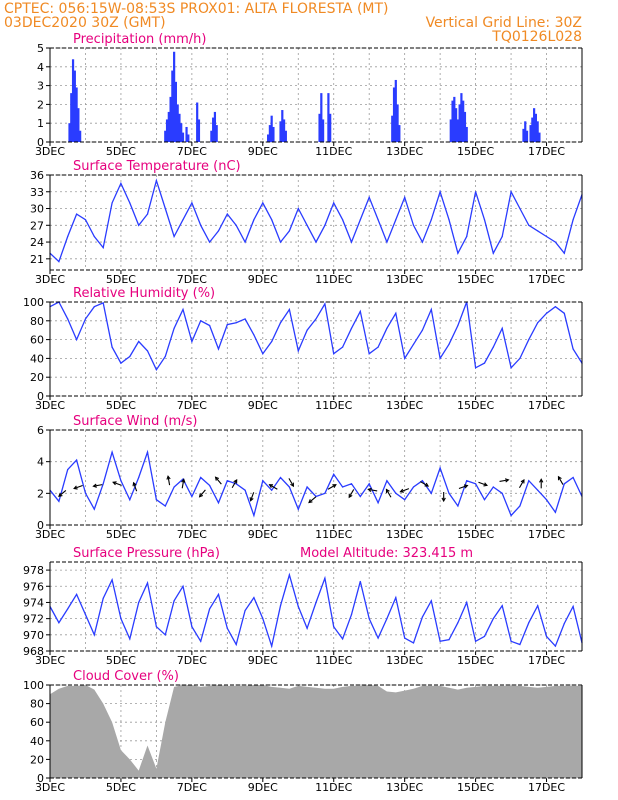 The image size is (618, 800). Describe the element at coordinates (37, 225) in the screenshot. I see `y-tick-label: 27` at that location.